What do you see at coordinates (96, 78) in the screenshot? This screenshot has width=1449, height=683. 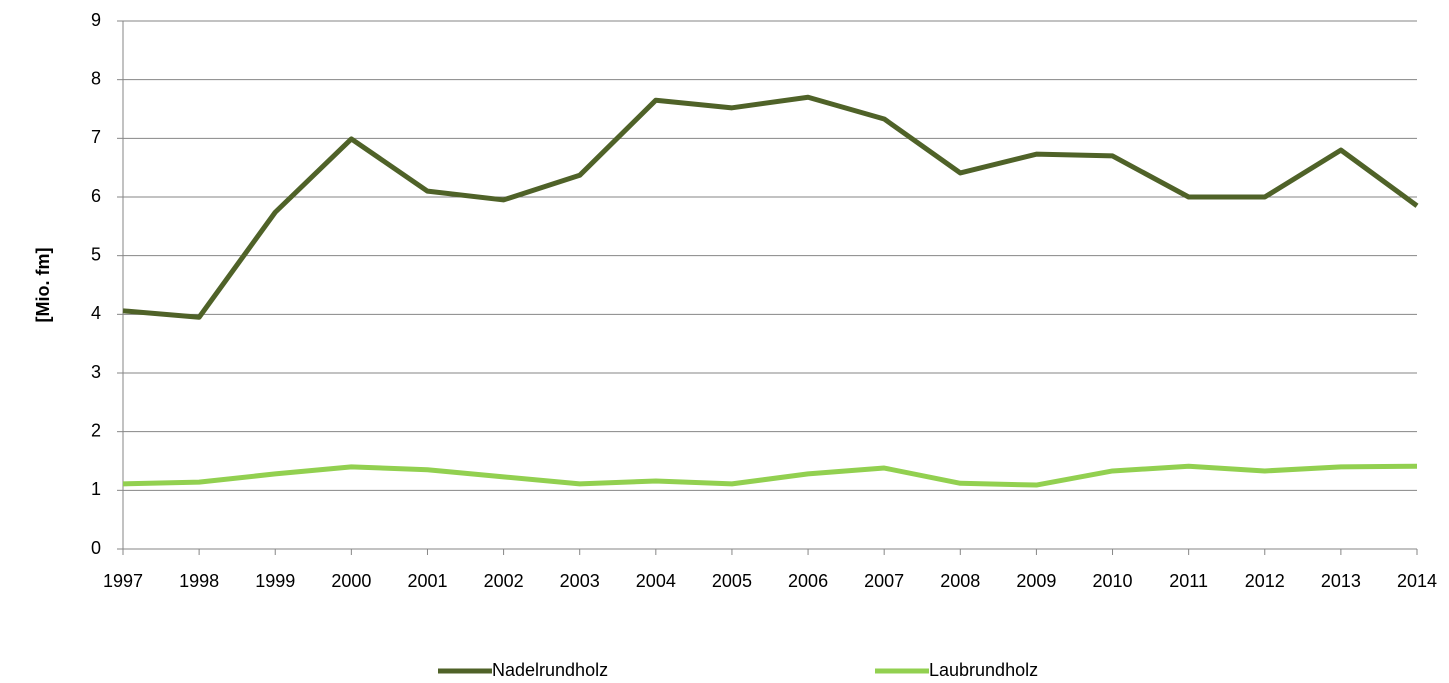 I see `y-tick-label: 8` at bounding box center [96, 78].